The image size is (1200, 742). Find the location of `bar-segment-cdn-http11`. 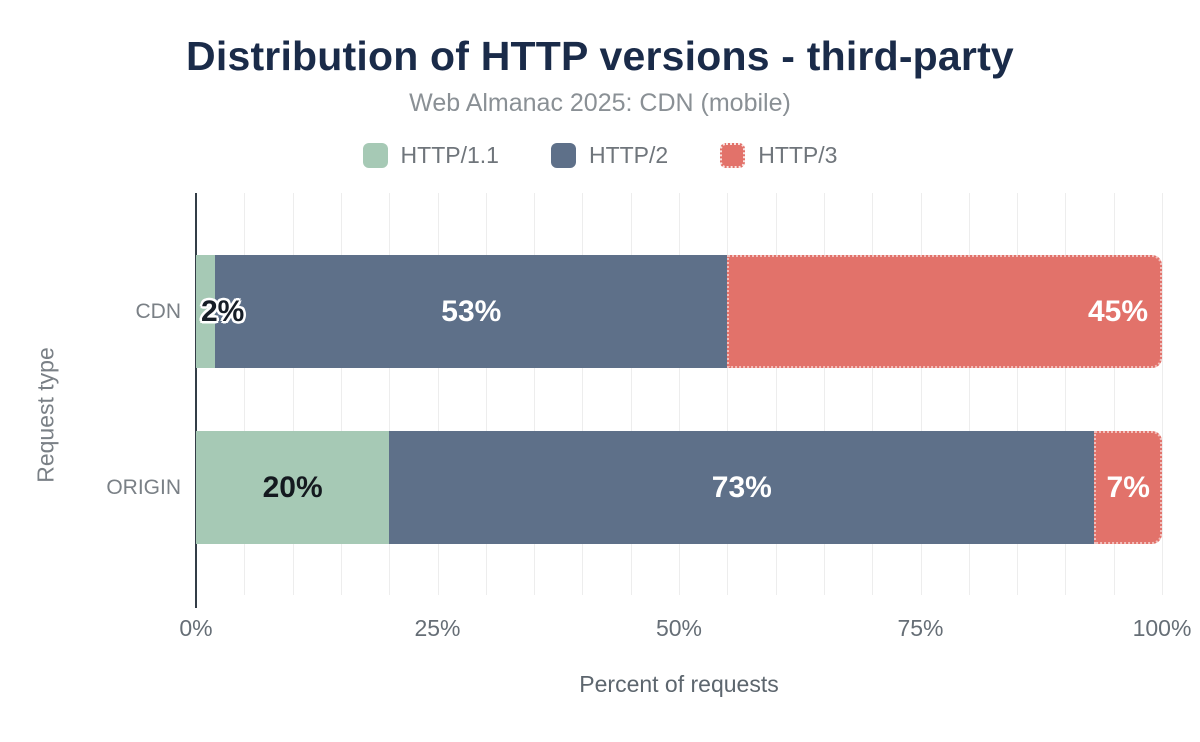

bar-segment-cdn-http11 is located at coordinates (206, 311).